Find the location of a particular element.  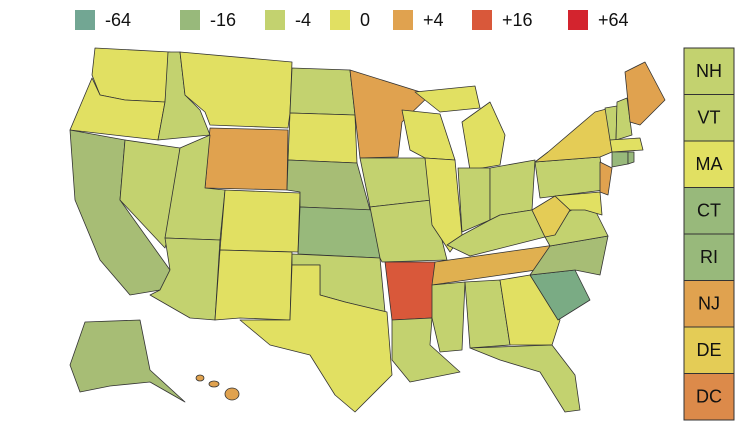

legend-label: 0 is located at coordinates (365, 20).